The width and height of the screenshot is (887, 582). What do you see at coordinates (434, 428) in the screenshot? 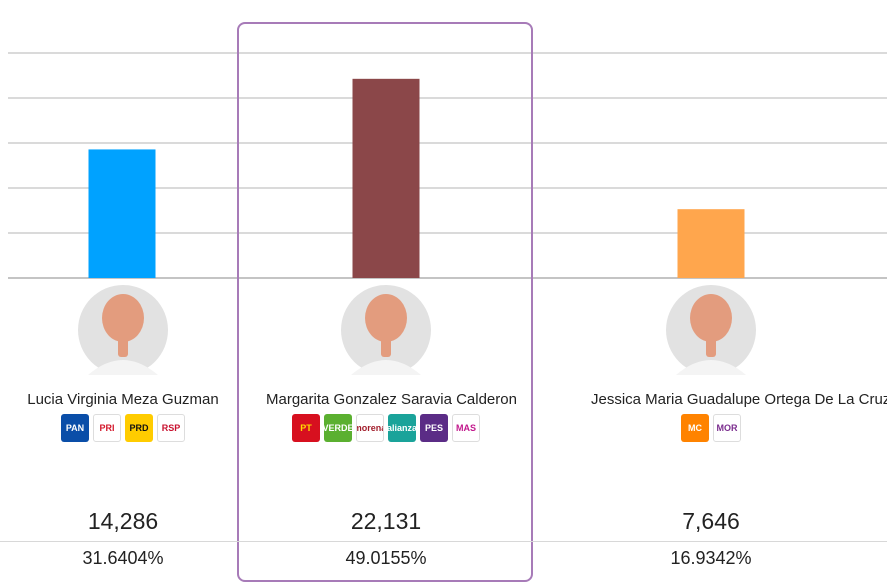
I see `party-logo-pes-icon: PES` at bounding box center [434, 428].